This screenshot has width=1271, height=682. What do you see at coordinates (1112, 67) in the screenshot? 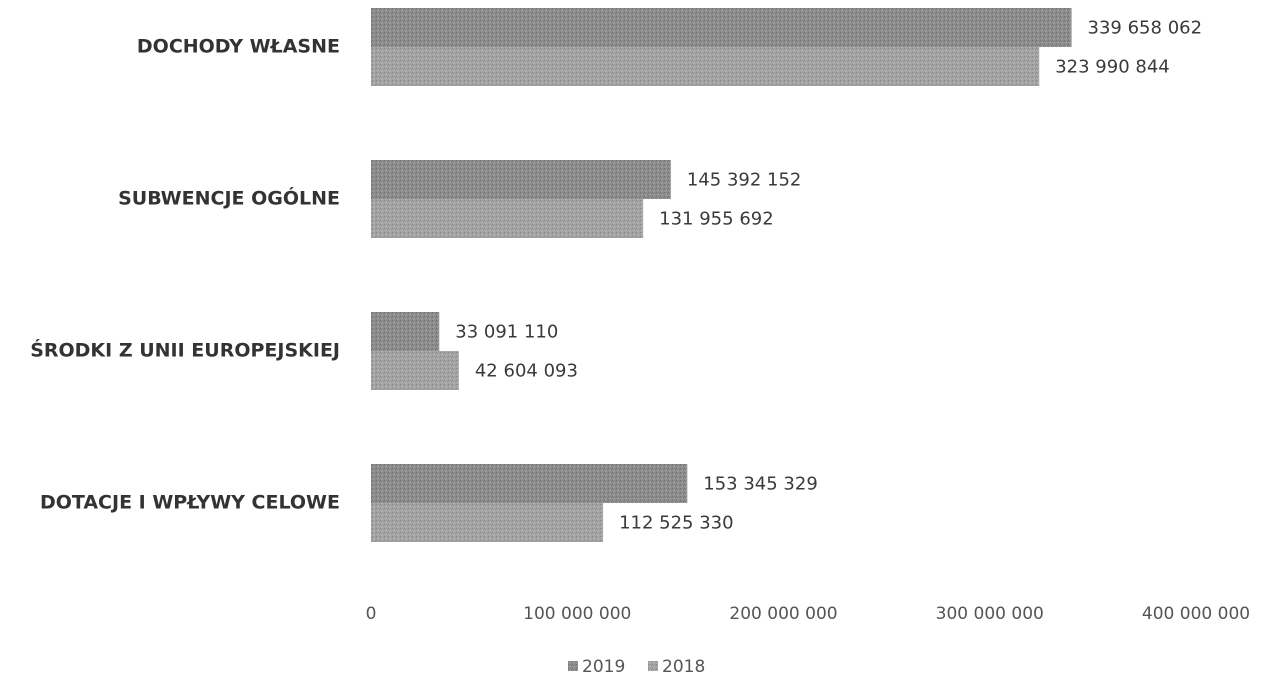
I see `data-label: 323 990 844` at bounding box center [1112, 67].